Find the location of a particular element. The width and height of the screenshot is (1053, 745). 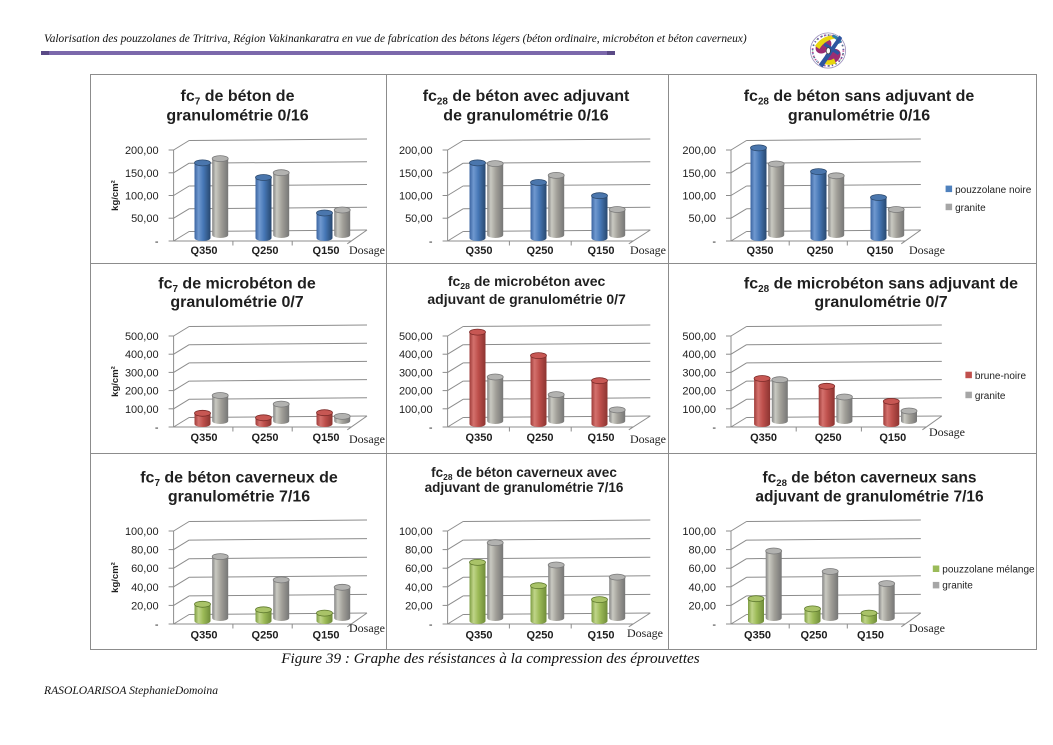

svg-text: fc7 de béton caverneux de is located at coordinates (239, 480).